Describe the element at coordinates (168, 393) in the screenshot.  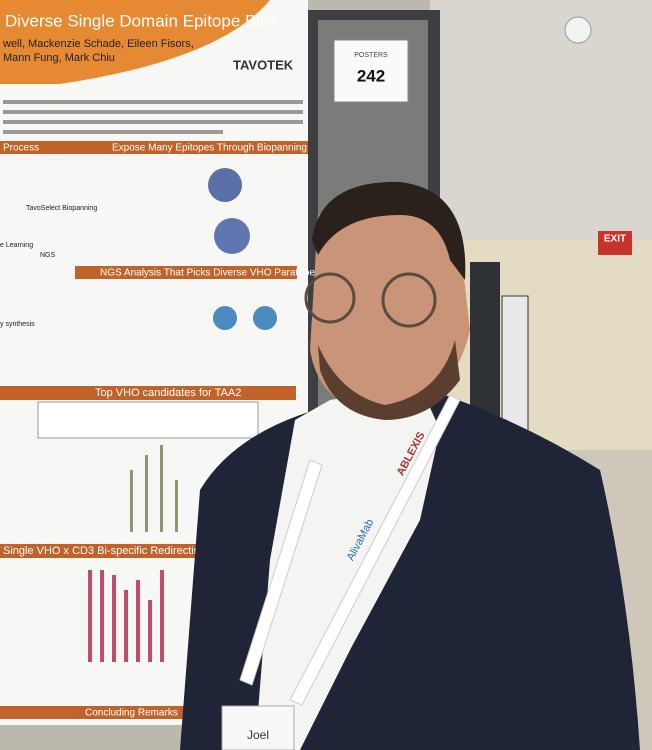
I see `section-title: Top VHO candidates for TAA2` at that location.